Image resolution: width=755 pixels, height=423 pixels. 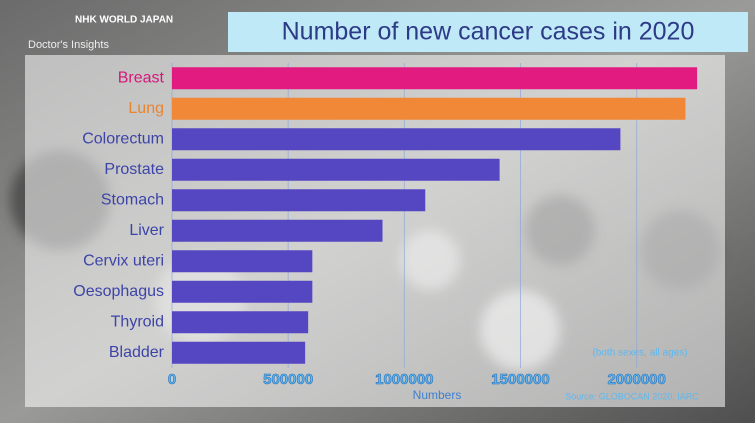 I want to click on x-tick-label: 500000, so click(x=288, y=379).